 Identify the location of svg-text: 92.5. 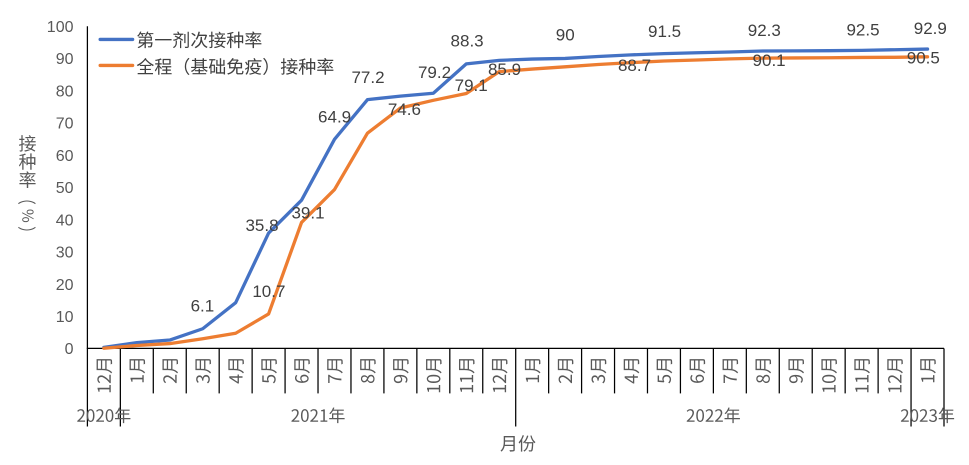
(862, 30).